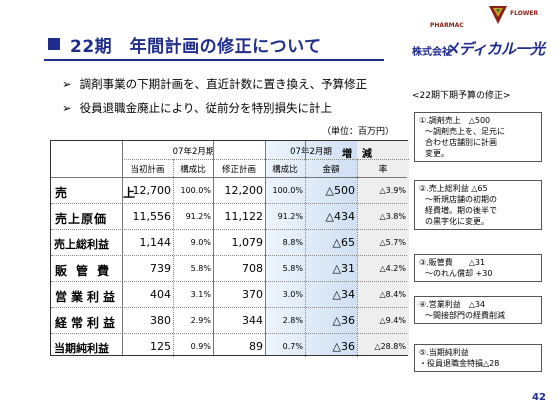 The image size is (560, 420). Describe the element at coordinates (343, 294) in the screenshot. I see `table-cell: △34` at that location.